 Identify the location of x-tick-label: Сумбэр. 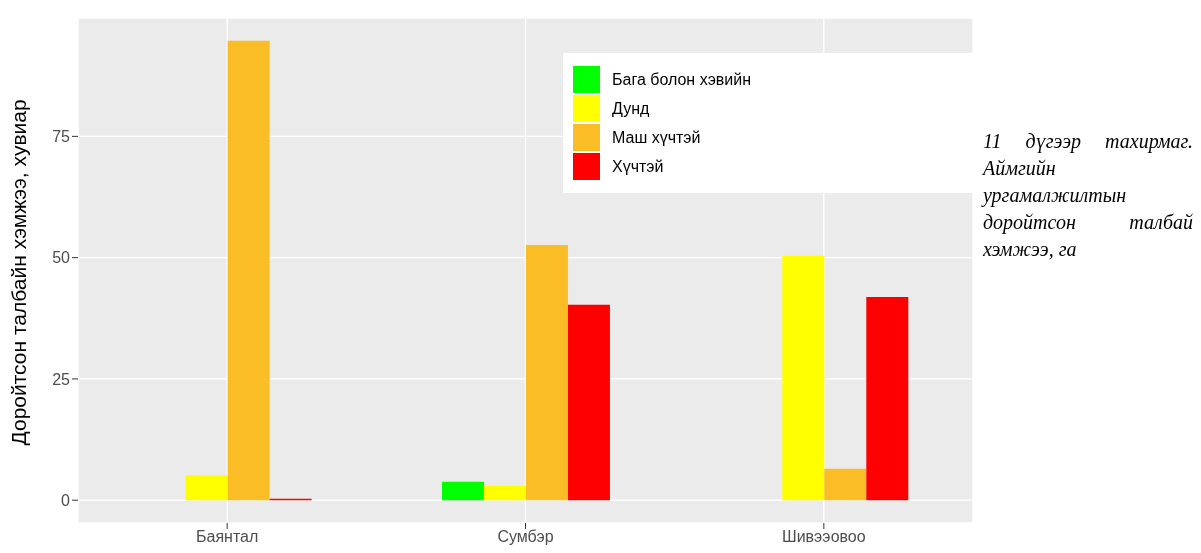
(525, 537).